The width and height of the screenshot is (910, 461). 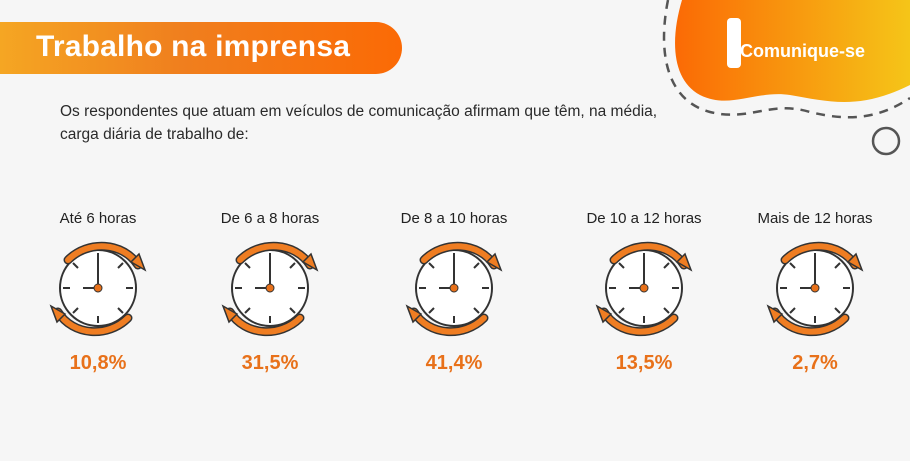 I want to click on hours-label: Mais de 12 horas, so click(x=815, y=218).